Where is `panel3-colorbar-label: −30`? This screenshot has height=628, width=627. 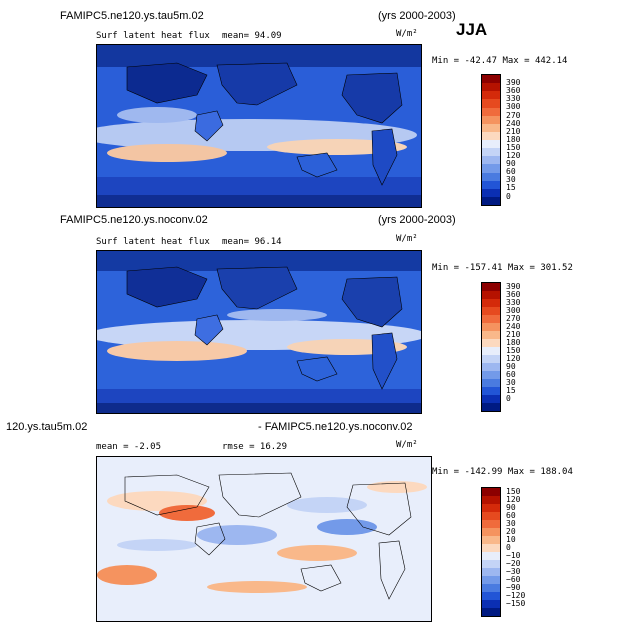 panel3-colorbar-label: −30 is located at coordinates (513, 571).